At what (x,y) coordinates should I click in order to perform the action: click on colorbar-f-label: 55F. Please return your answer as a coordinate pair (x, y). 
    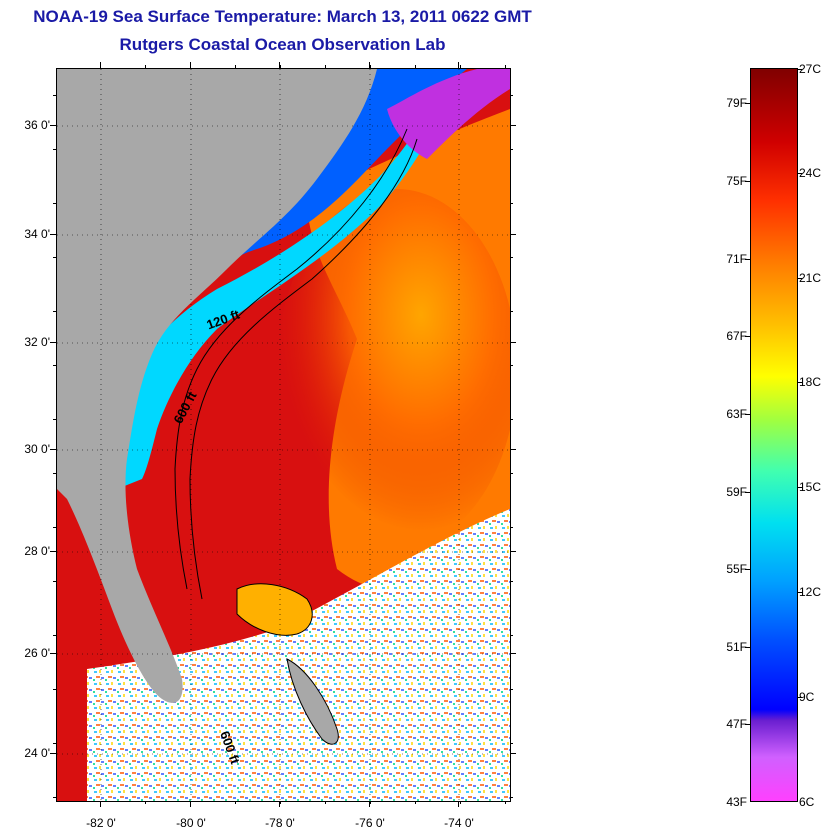
    Looking at the image, I should click on (736, 569).